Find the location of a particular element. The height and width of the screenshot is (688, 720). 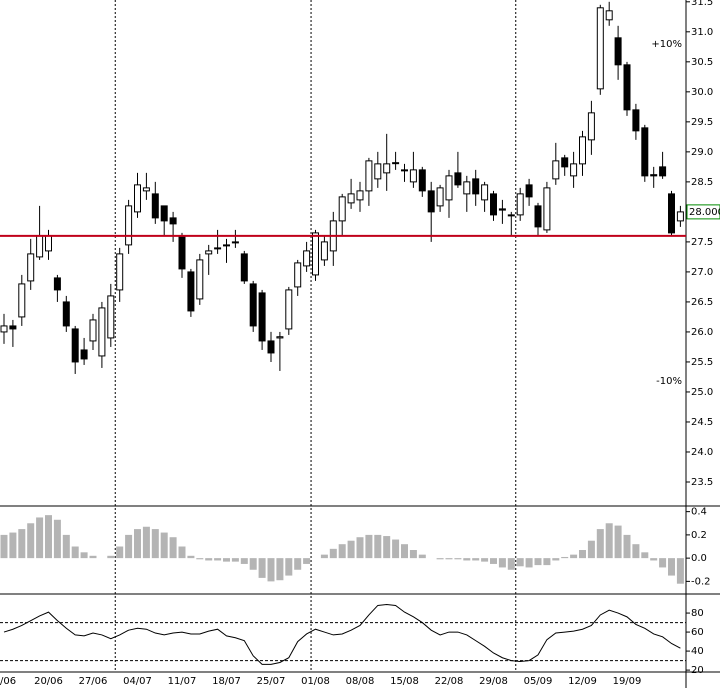

y-tick-label: 28.5 is located at coordinates (702, 182).